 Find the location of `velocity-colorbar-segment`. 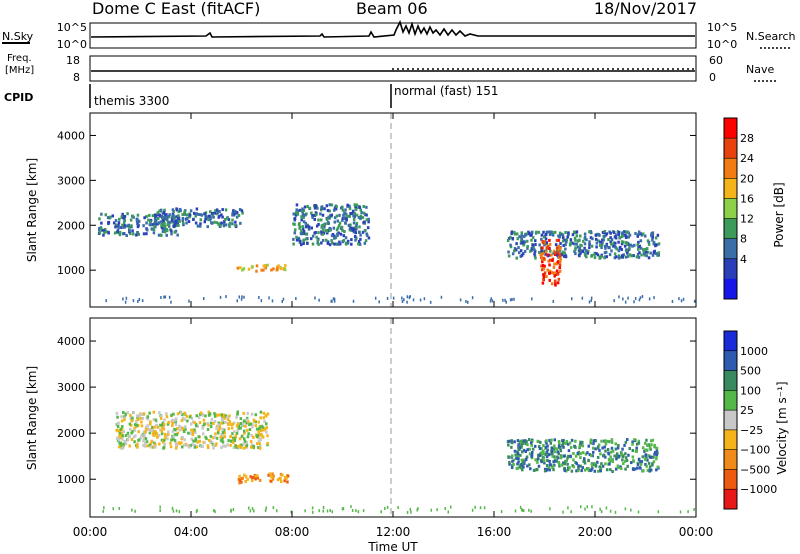

velocity-colorbar-segment is located at coordinates (730, 440).